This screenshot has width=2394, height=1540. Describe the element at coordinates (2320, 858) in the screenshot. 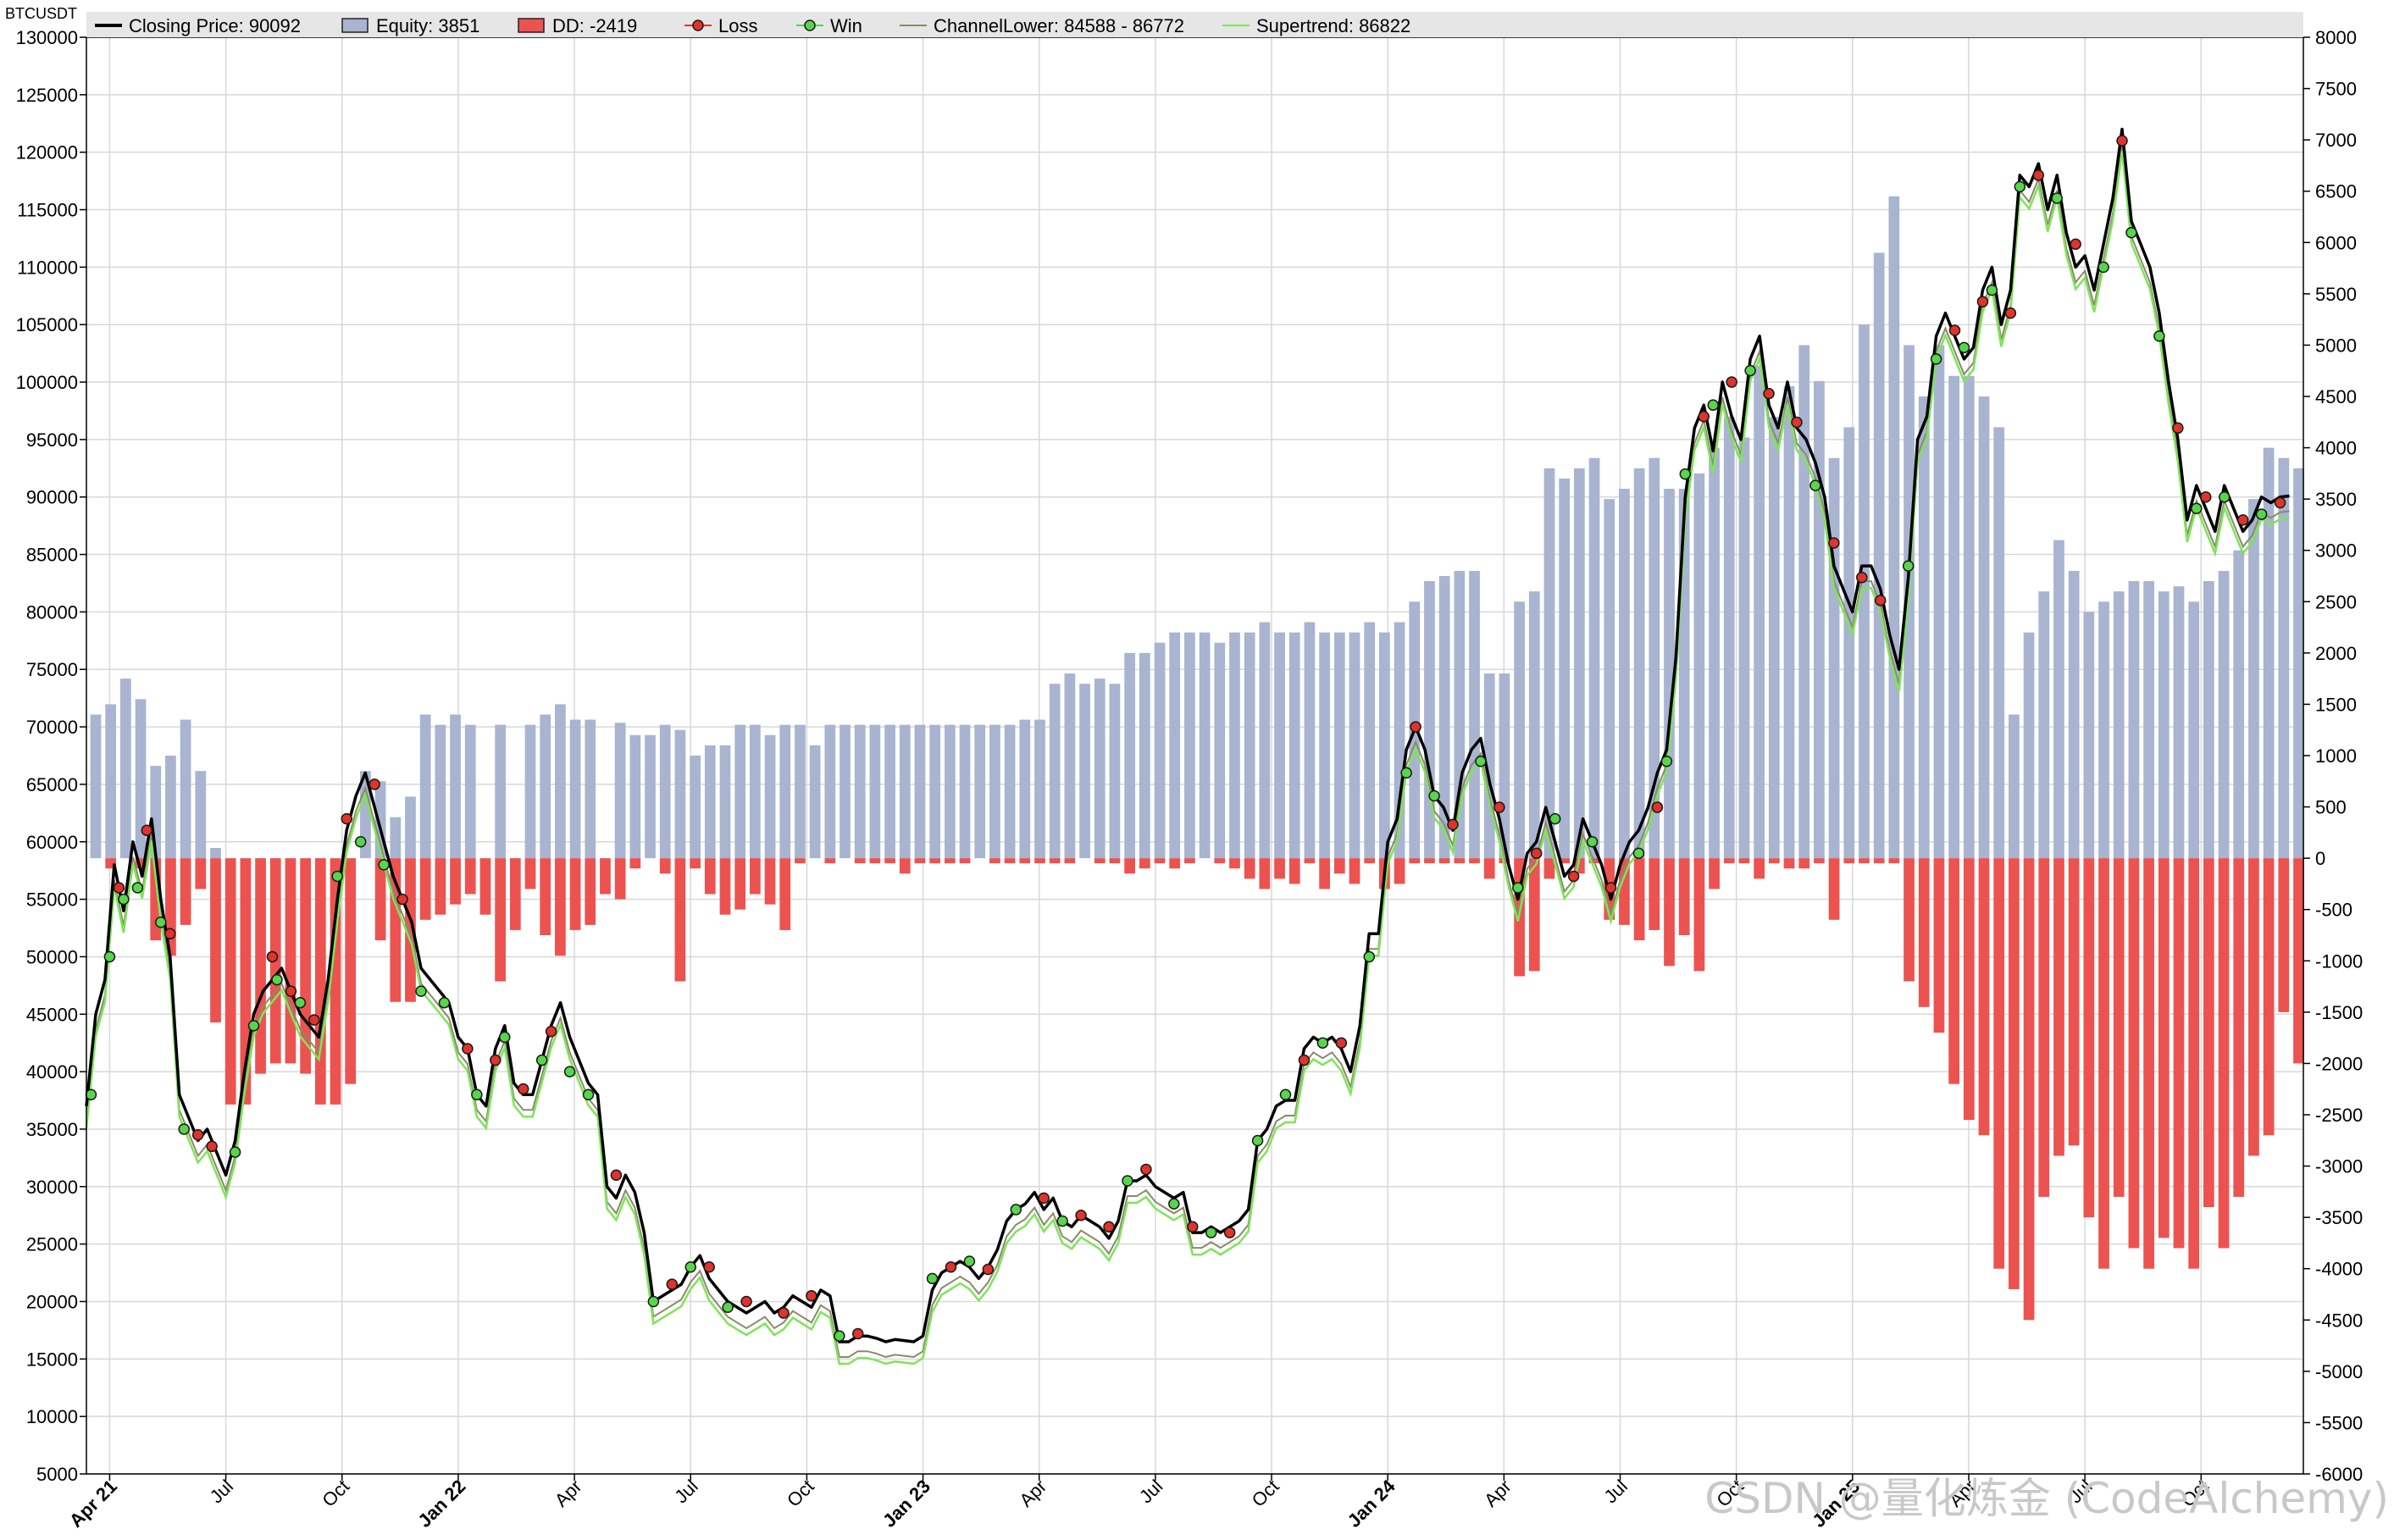

I see `y-right-tick-label: 0` at that location.